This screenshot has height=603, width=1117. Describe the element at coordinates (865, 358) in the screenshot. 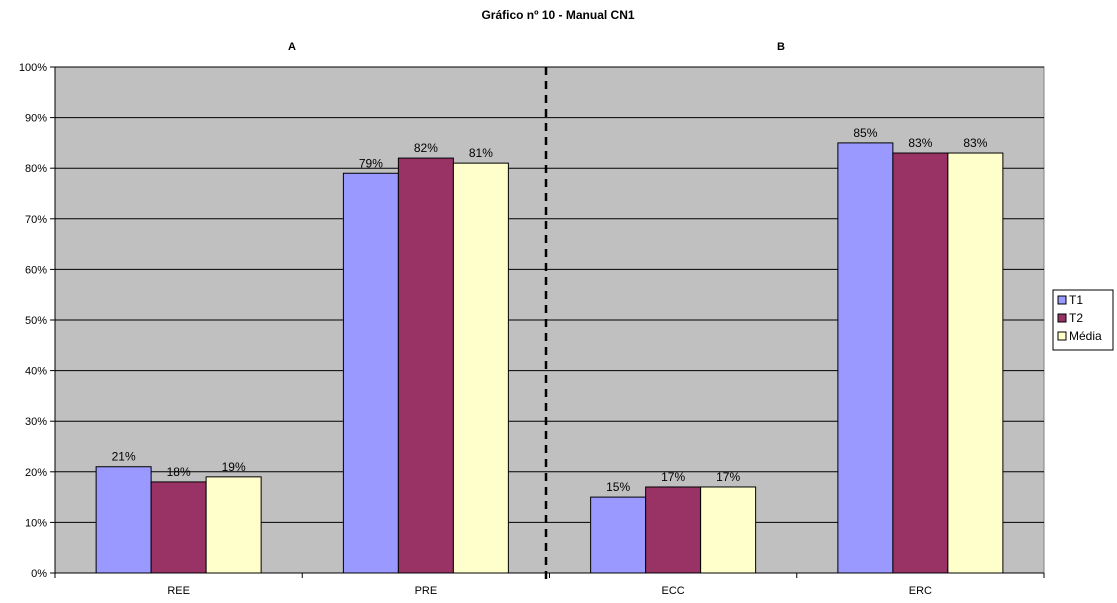

I see `bar-t1-erc` at that location.